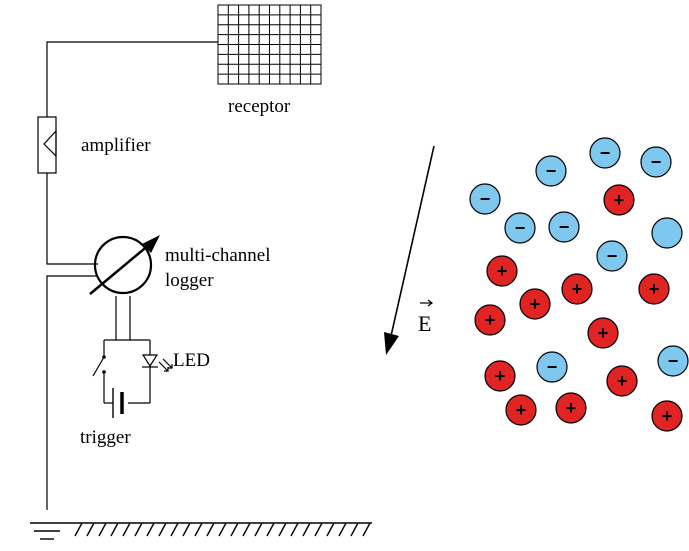 This screenshot has height=551, width=689. What do you see at coordinates (218, 255) in the screenshot?
I see `logger-label-line1: multi-channel` at bounding box center [218, 255].